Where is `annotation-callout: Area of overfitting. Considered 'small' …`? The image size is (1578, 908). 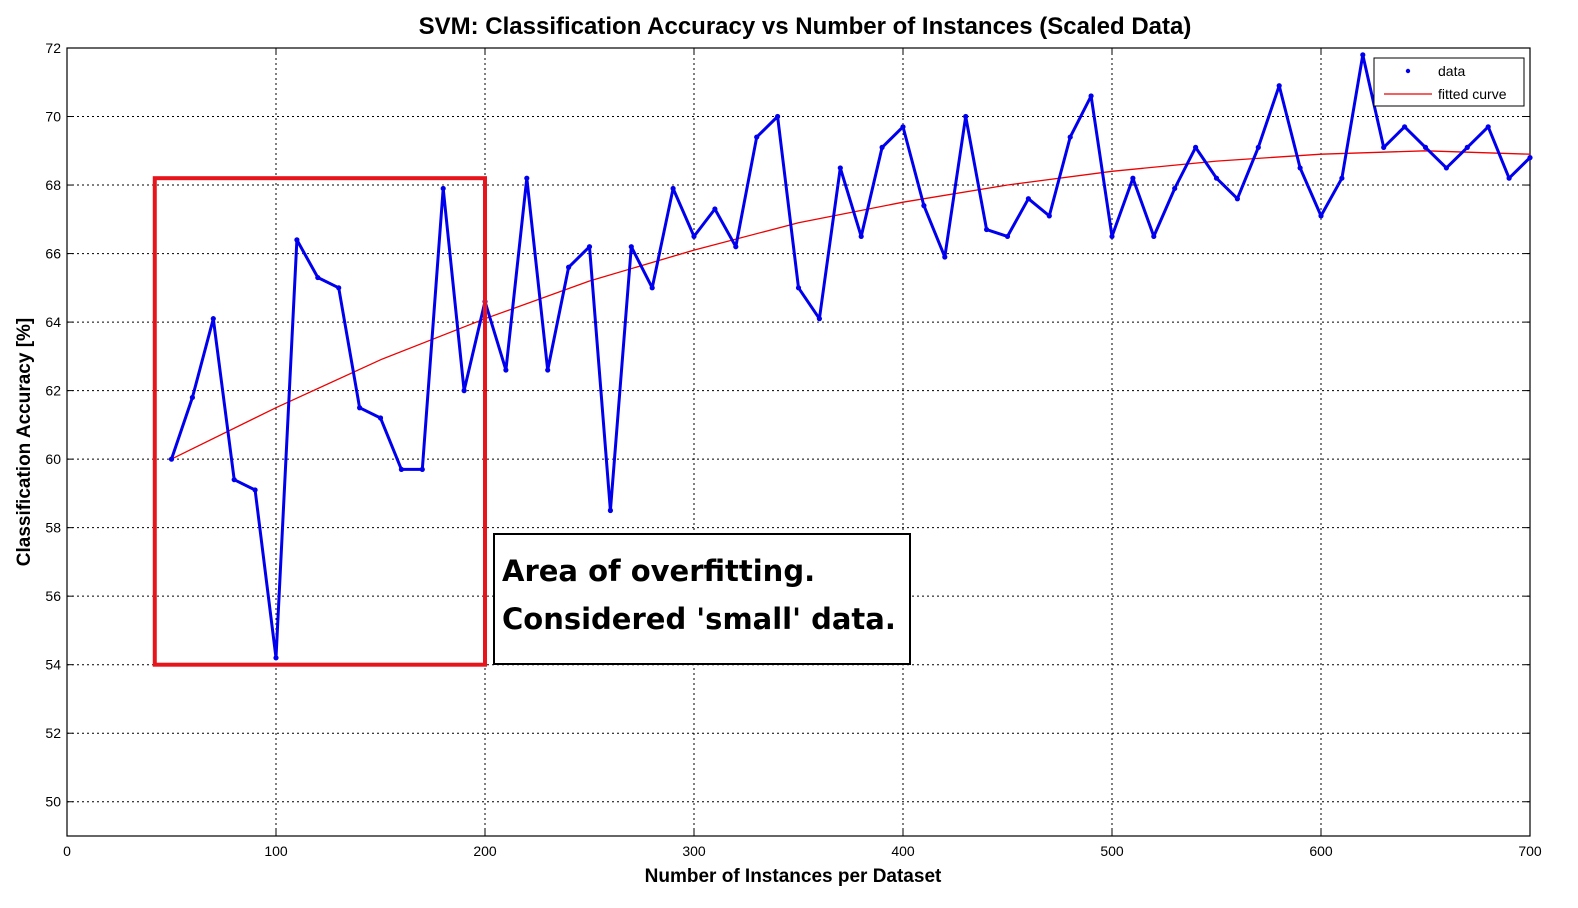
annotation-callout: Area of overfitting. Considered 'small' … is located at coordinates (702, 599).